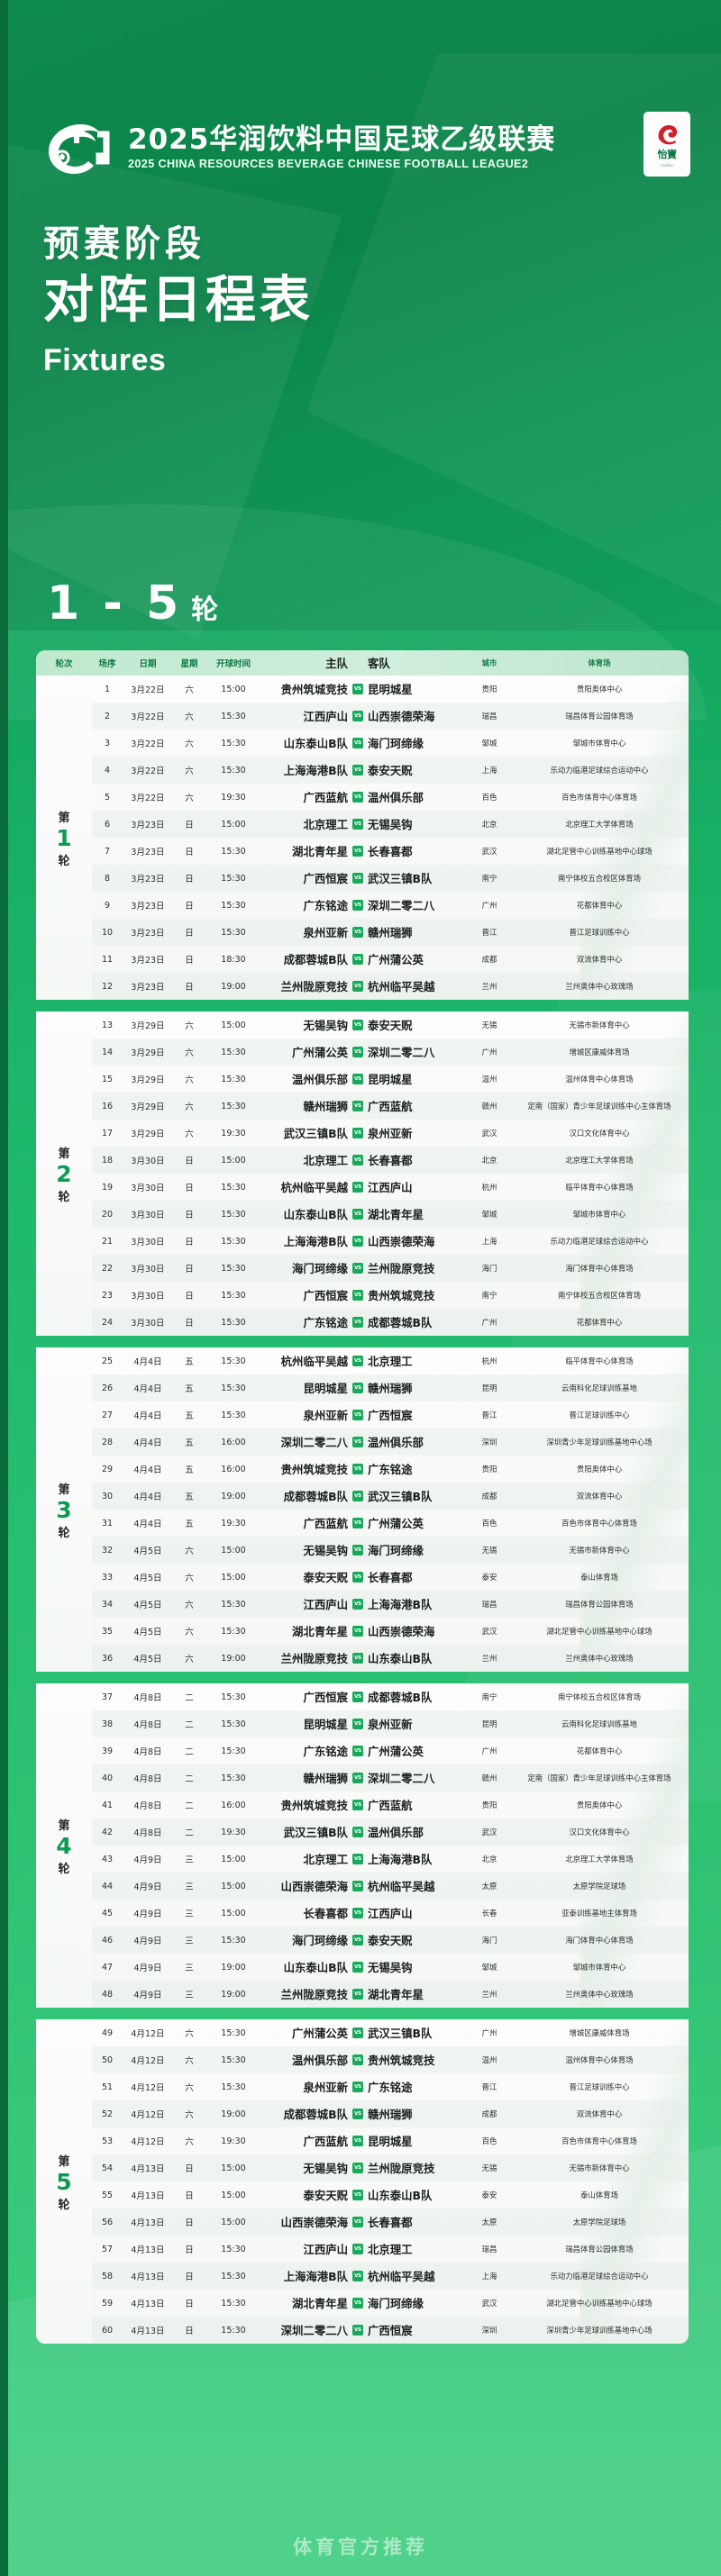 This screenshot has height=2576, width=721. Describe the element at coordinates (390, 932) in the screenshot. I see `table-row: 10 3月23日 日 15:30 泉州亚新 VS 赣州瑞狮 晋江 晋江足球训练中心` at that location.